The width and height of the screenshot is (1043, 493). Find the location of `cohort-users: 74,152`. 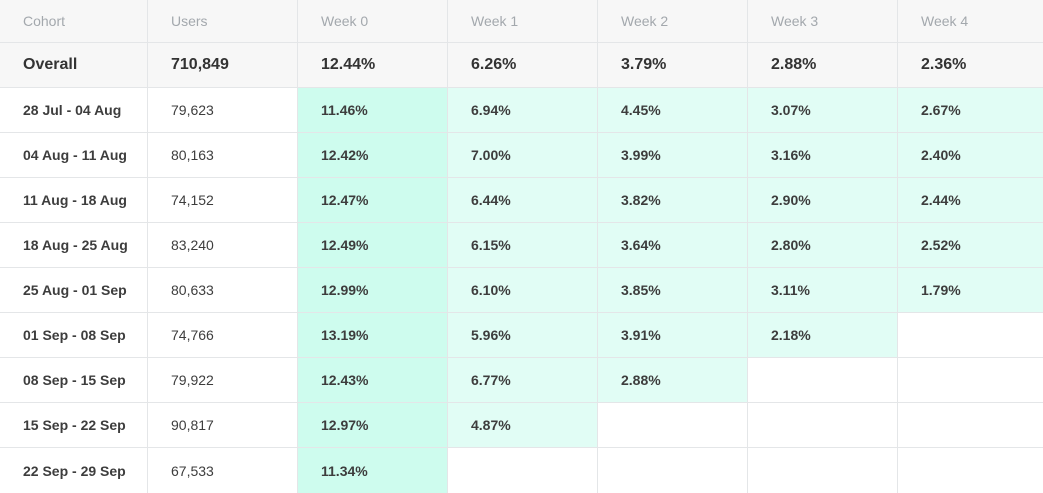

cohort-users: 74,152 is located at coordinates (223, 200).